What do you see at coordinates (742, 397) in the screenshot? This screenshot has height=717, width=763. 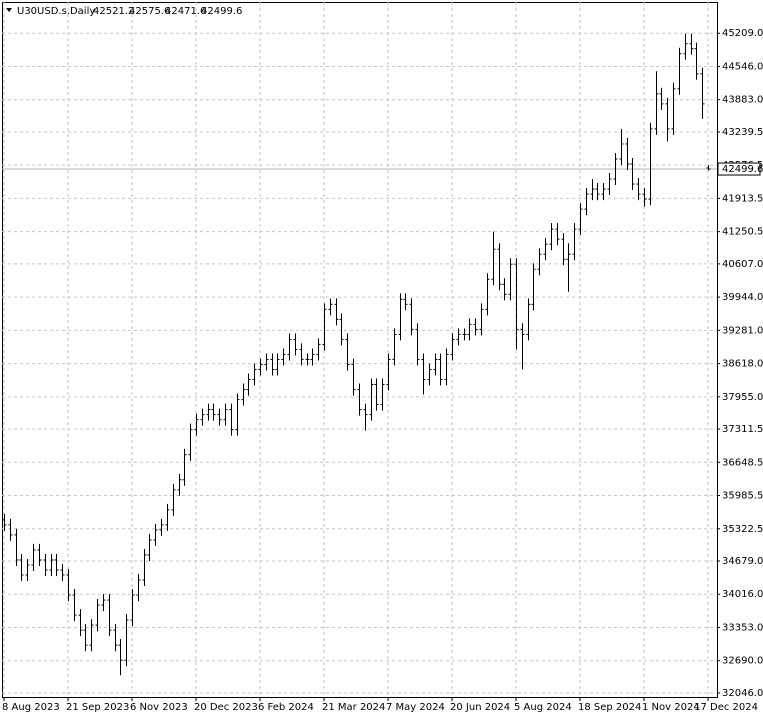 I see `y-tick-label: 37955.0` at bounding box center [742, 397].